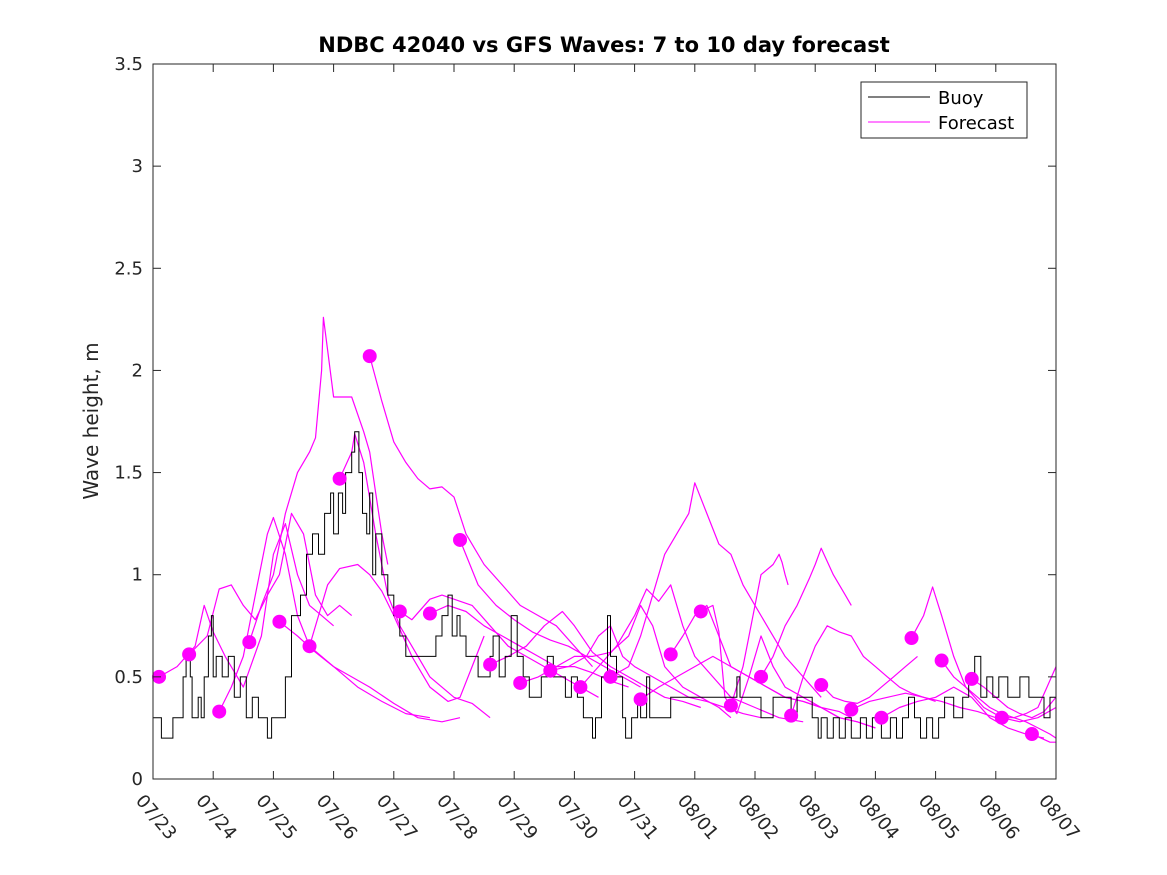 This screenshot has width=1167, height=875. Describe the element at coordinates (128, 268) in the screenshot. I see `y-tick-label: 2.5` at that location.